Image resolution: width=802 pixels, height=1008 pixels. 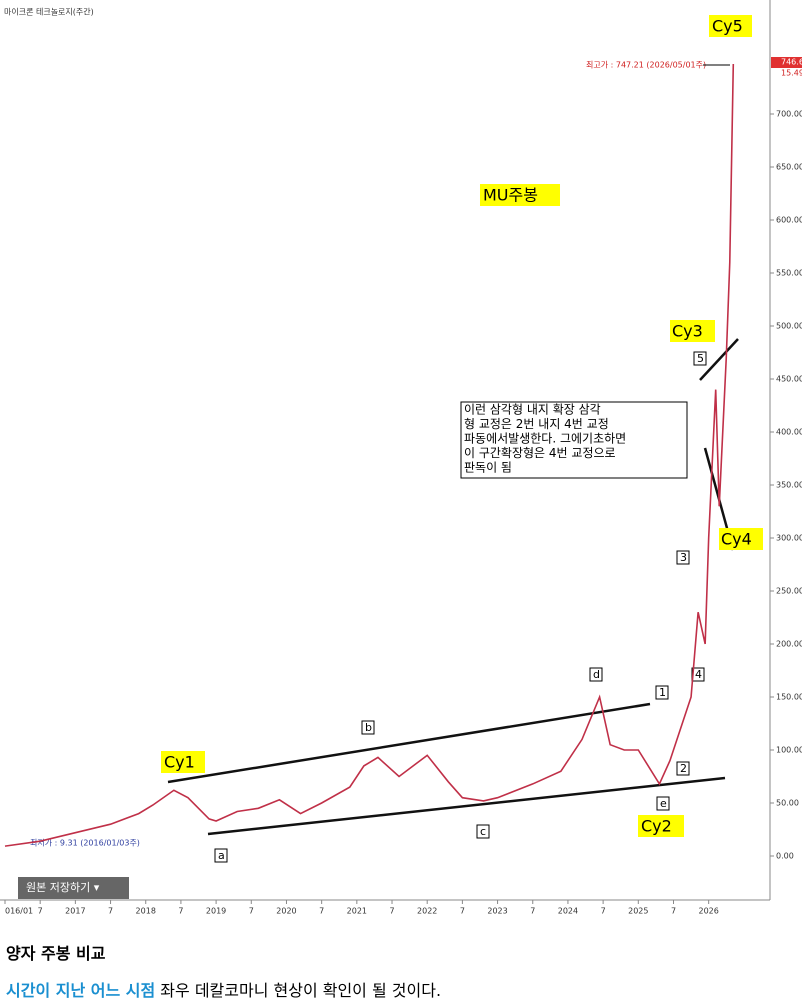 I want to click on note-line: 형 교정은 2번 내지 4번 교정, so click(x=536, y=424).